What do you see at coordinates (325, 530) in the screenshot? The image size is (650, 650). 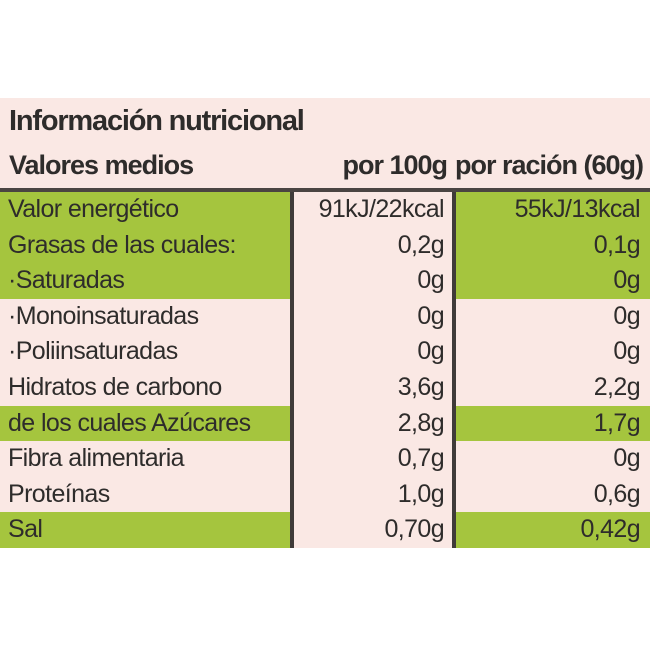 I see `table-row: Sal 0,70g 0,42g` at bounding box center [325, 530].